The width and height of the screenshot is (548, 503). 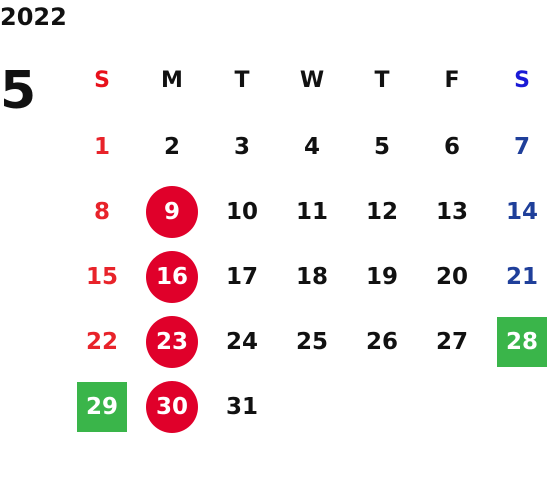 I want to click on day-number: 26, so click(x=381, y=341).